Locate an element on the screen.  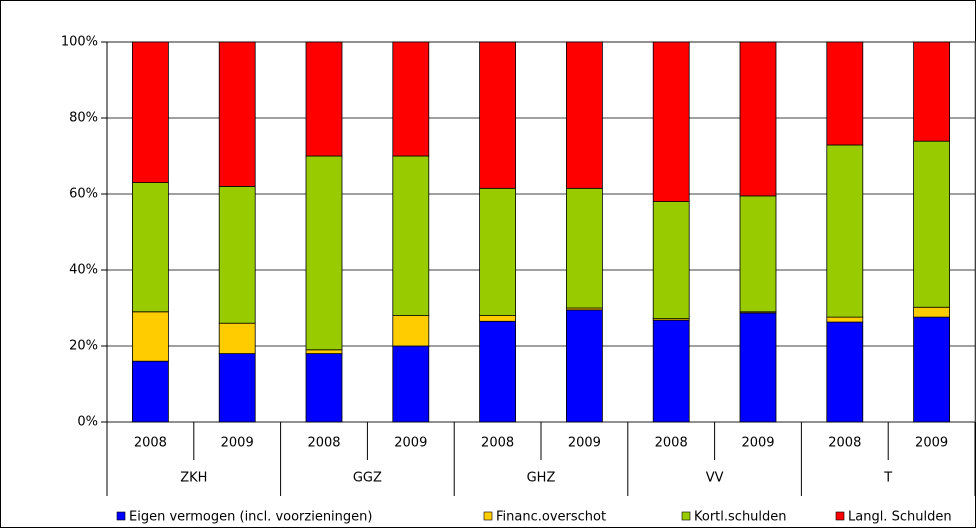
legend-label: Eigen vermogen (incl. voorzieningen) is located at coordinates (250, 517).